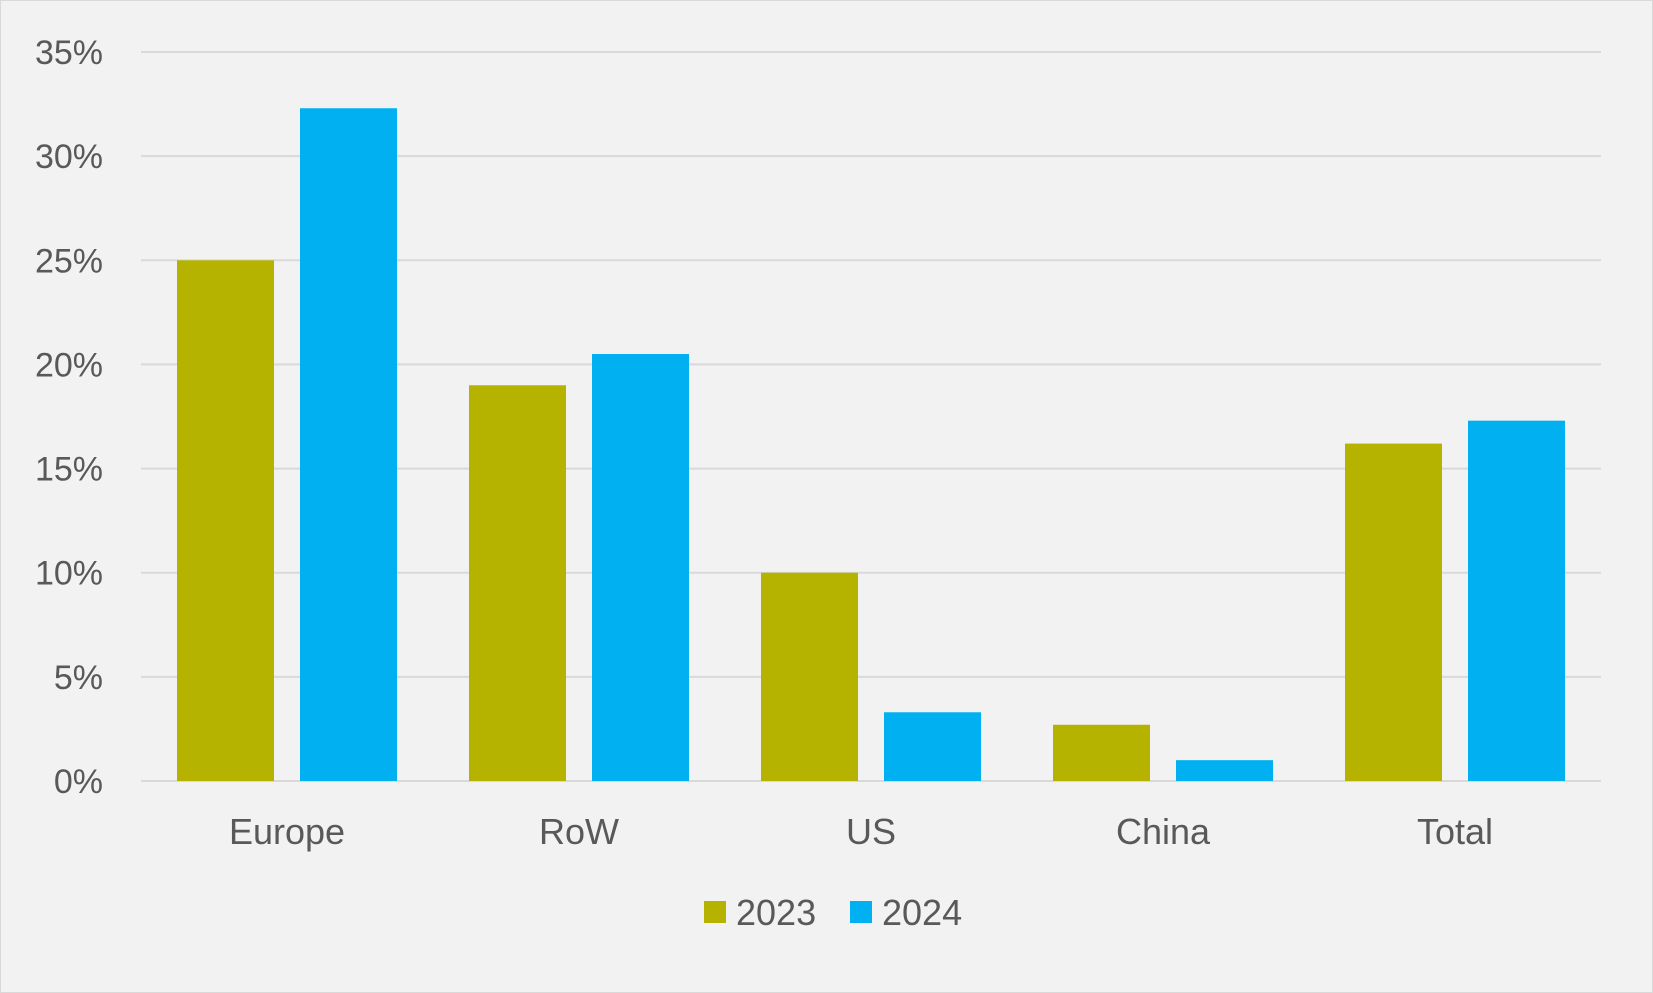 This screenshot has height=993, width=1653. I want to click on bar-row-2023, so click(517, 583).